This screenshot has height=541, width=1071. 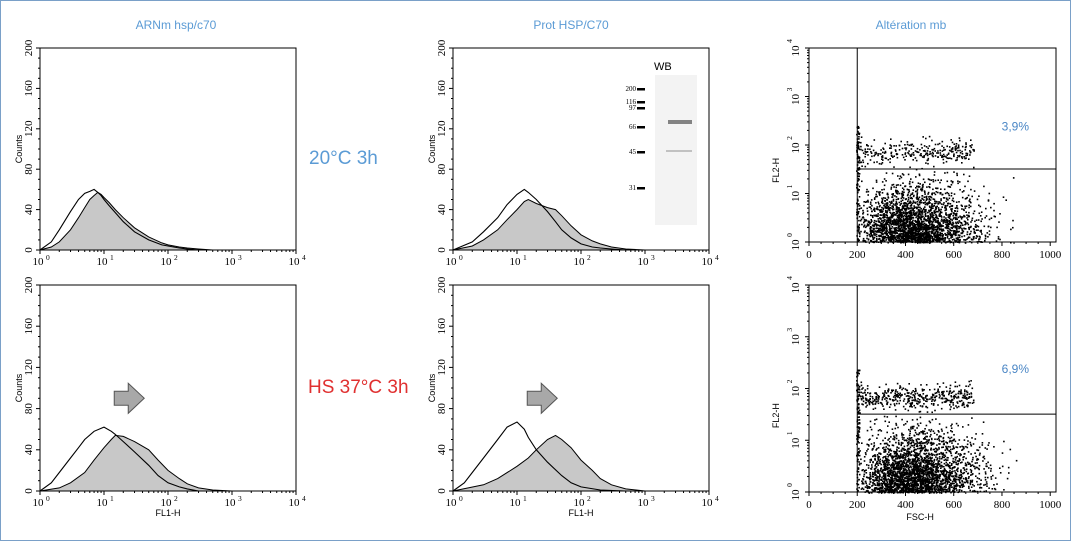 What do you see at coordinates (19, 387) in the screenshot?
I see `y-axis-label: Counts` at bounding box center [19, 387].